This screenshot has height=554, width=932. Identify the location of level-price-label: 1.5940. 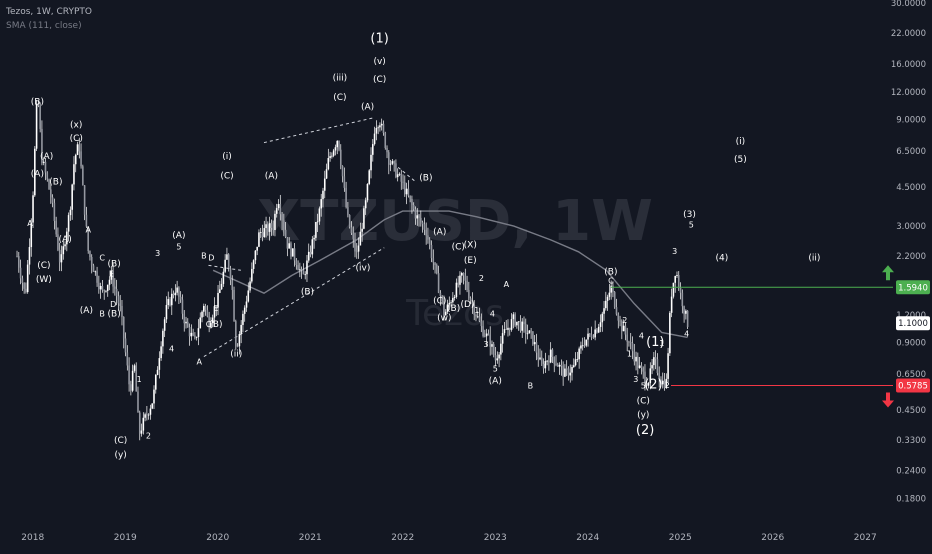
(913, 288).